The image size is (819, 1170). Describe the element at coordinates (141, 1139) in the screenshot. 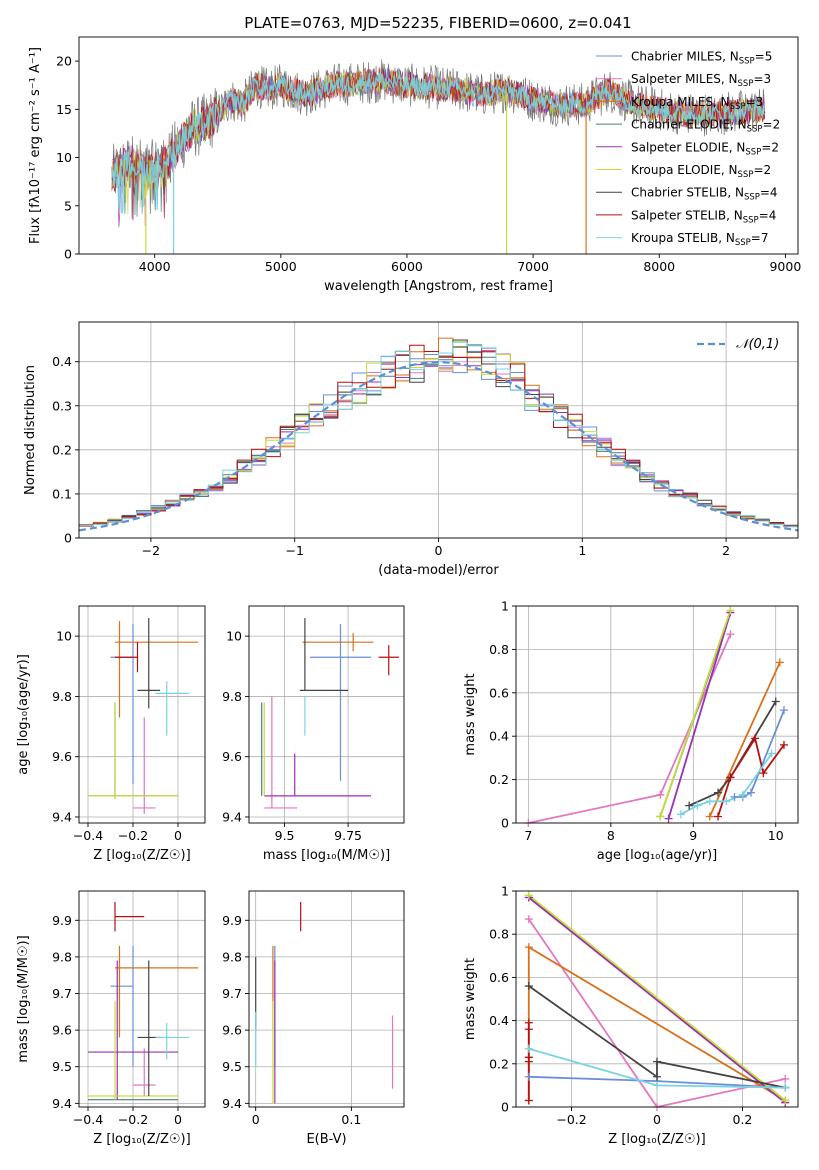

I see `mass_vs_Z-xlabel: Z [log₁₀(Z/Z☉)]` at that location.